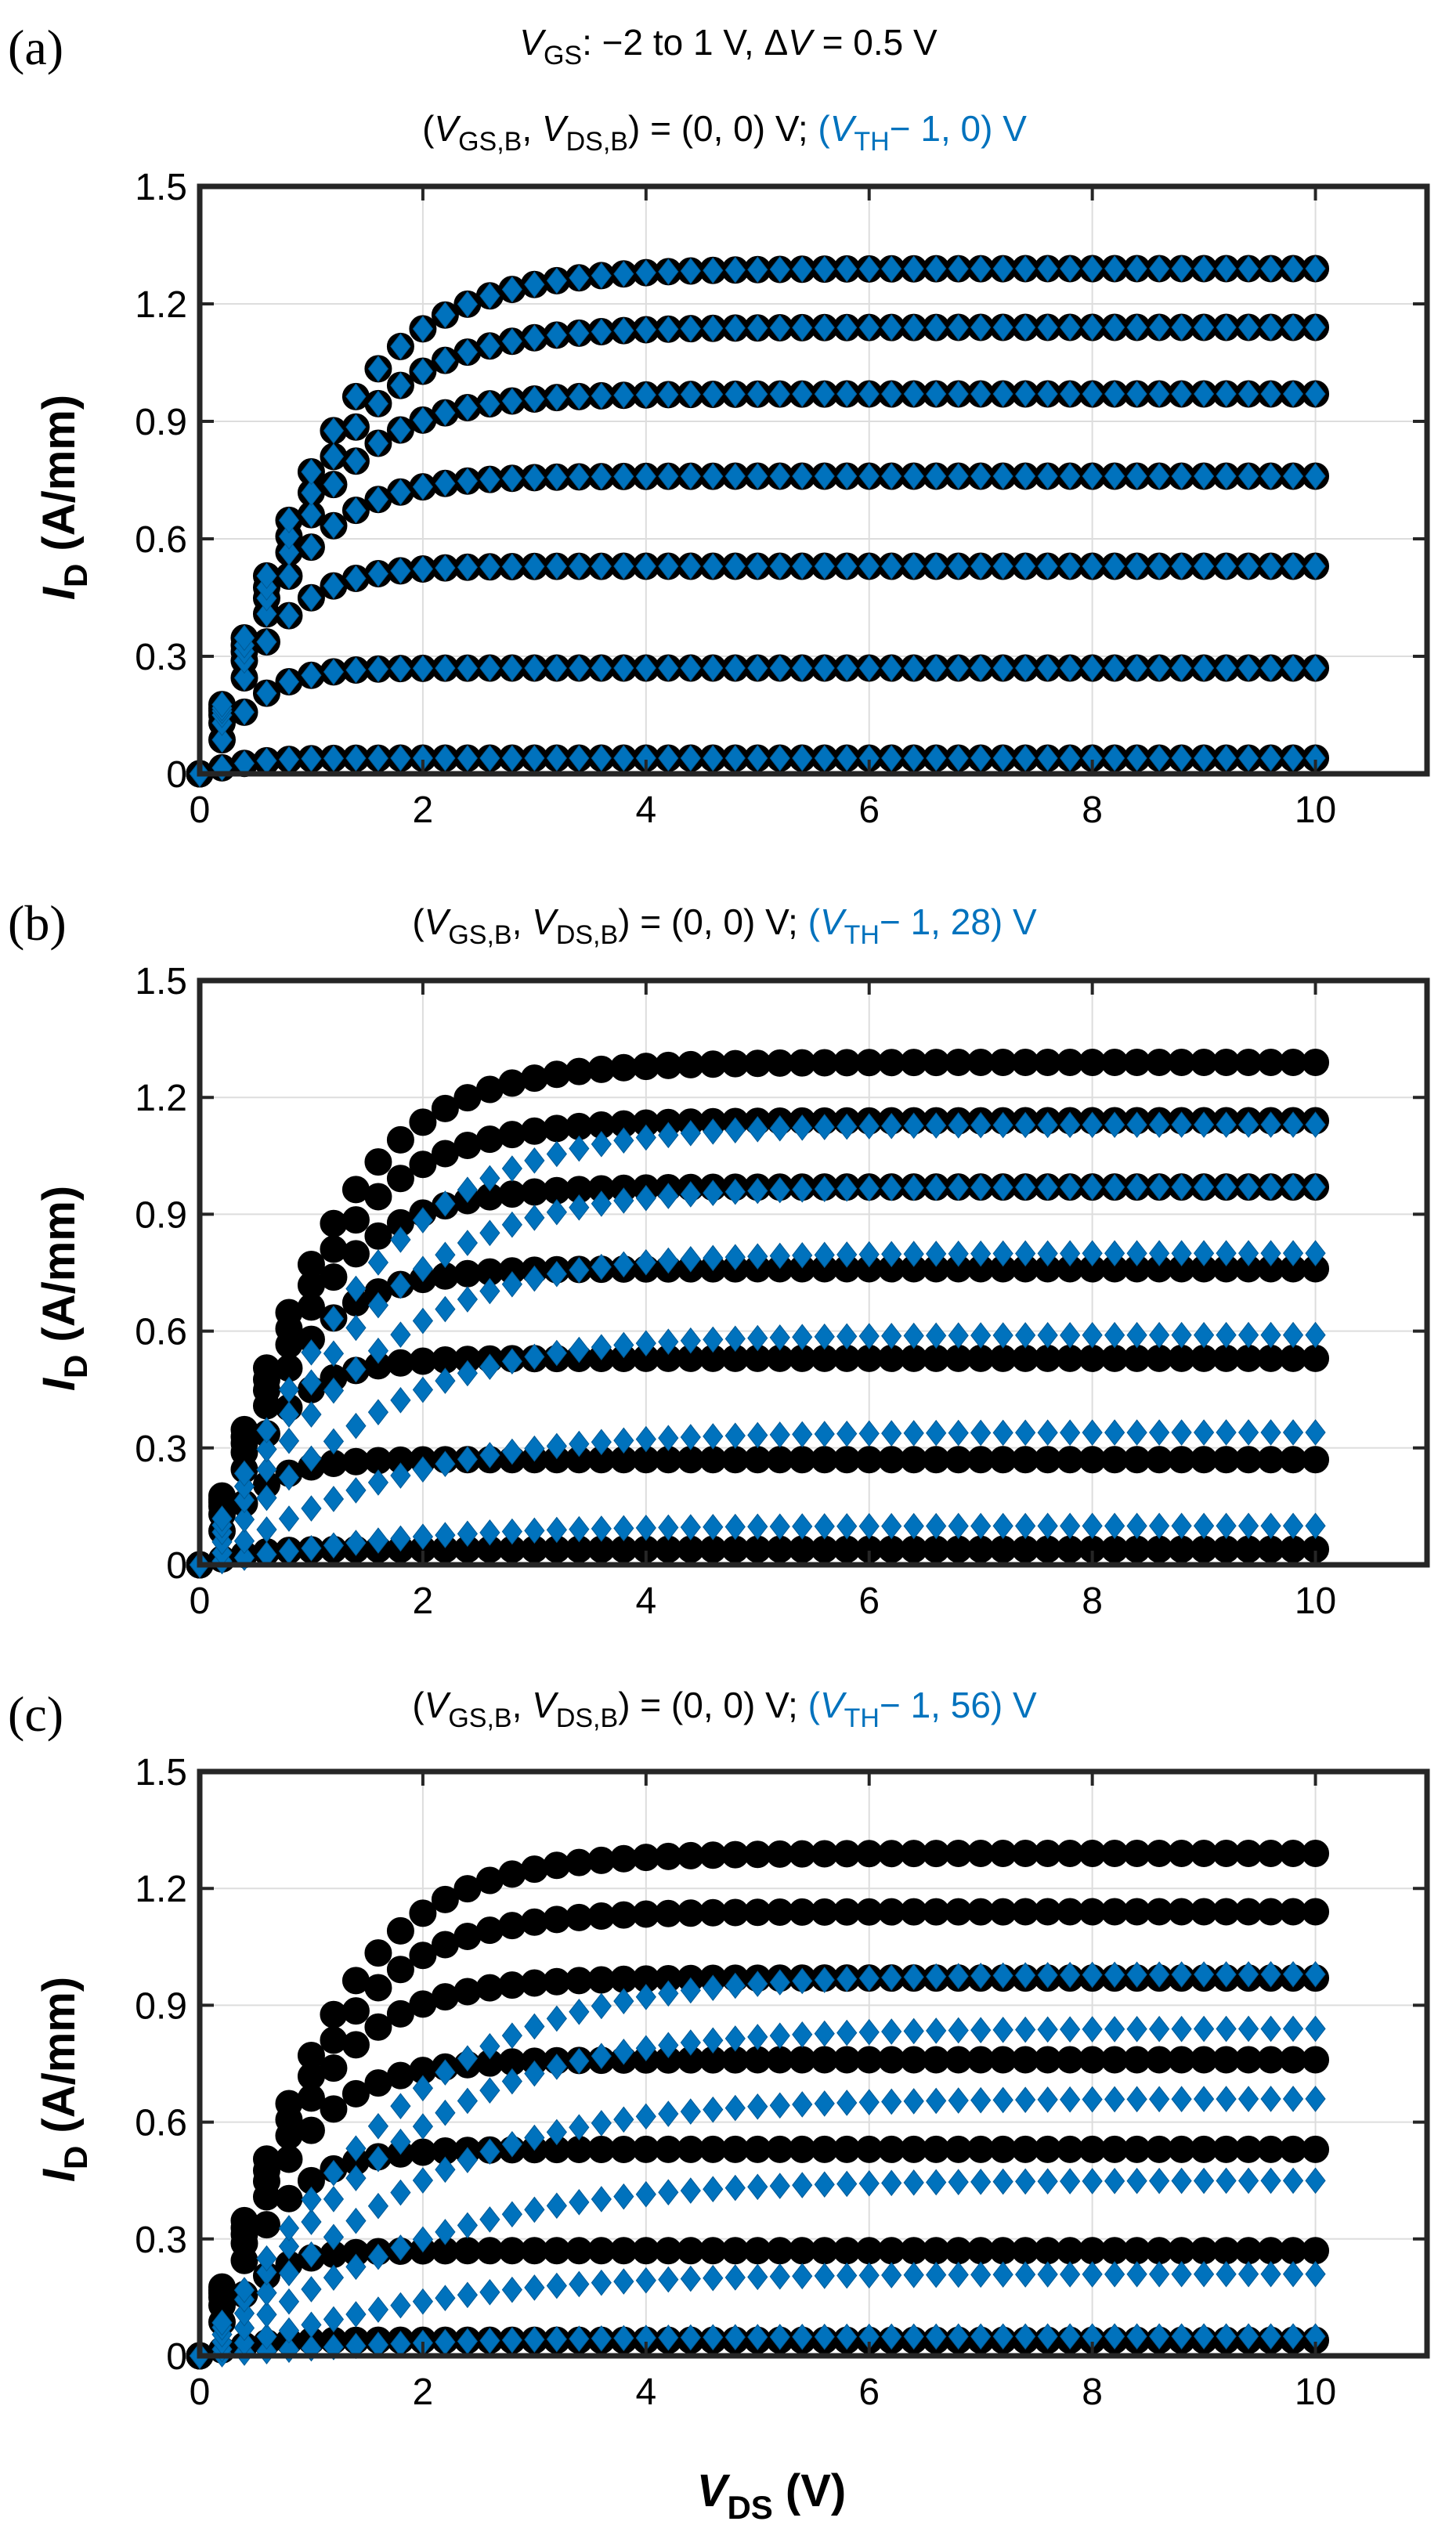  I want to click on lt-c-comma: ,, so click(522, 1705).